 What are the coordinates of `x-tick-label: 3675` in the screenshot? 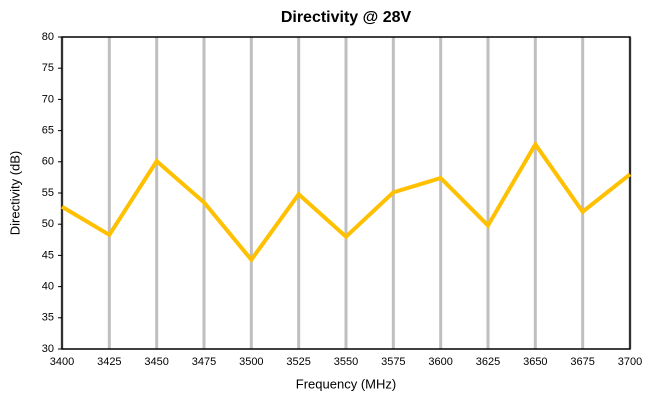 It's located at (582, 362).